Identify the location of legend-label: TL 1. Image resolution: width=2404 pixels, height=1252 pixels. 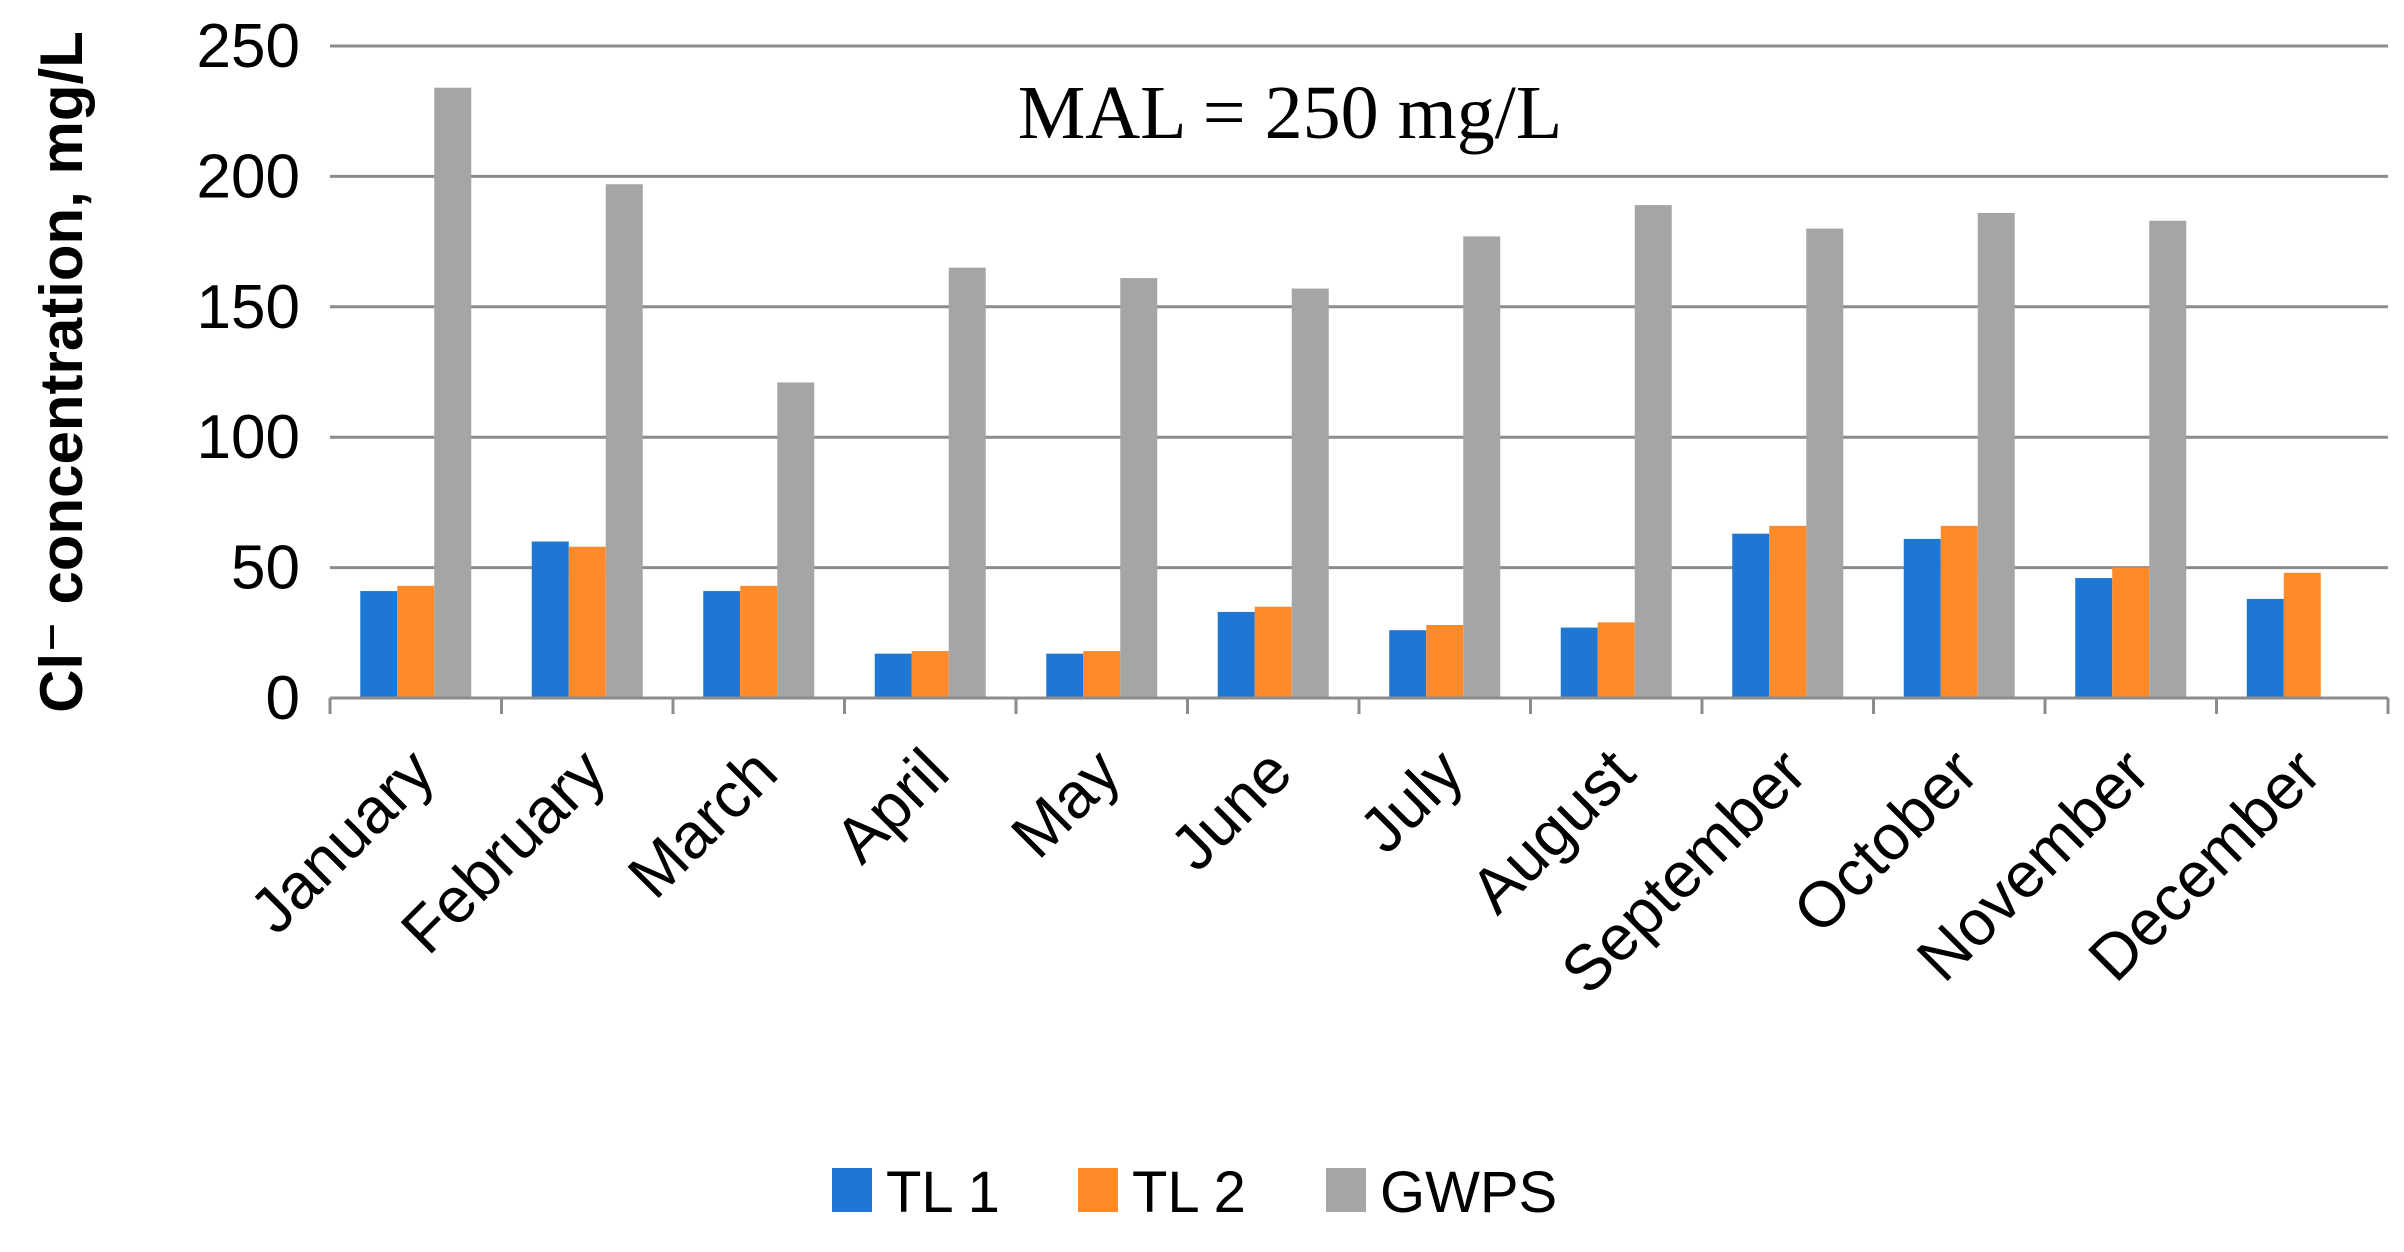
(943, 1192).